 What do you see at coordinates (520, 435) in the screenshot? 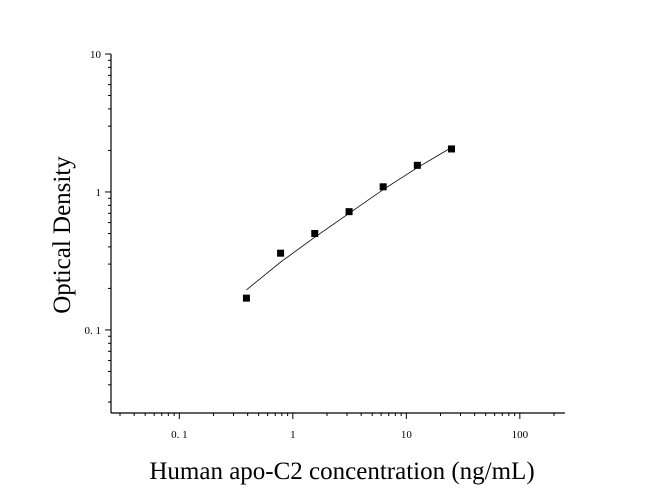
I see `x-tick-label: 100` at bounding box center [520, 435].